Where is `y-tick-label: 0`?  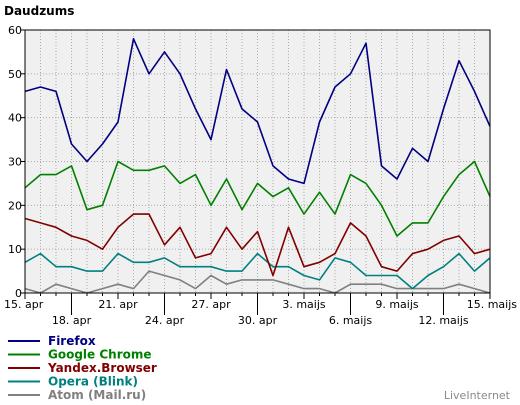 y-tick-label: 0 is located at coordinates (18, 293).